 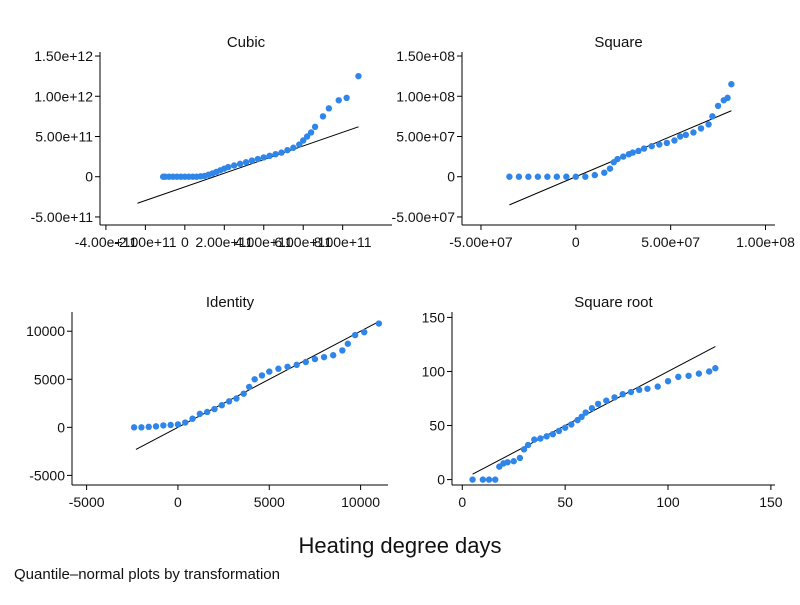 I want to click on cubic-x-tick-label: -4.00e+11, so click(x=106, y=242).